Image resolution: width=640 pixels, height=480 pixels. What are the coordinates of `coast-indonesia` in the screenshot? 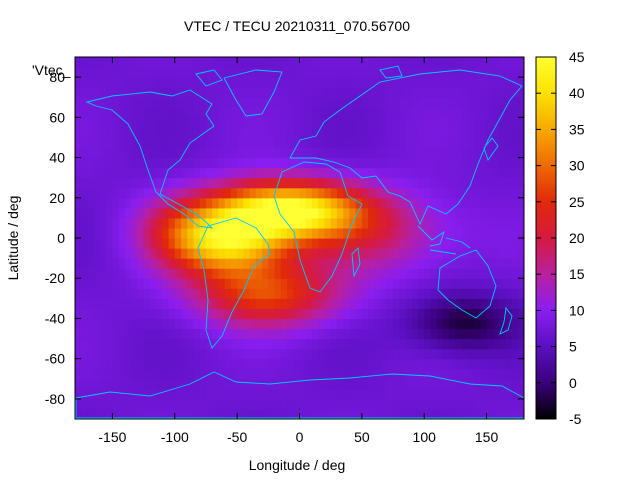 It's located at (444, 240).